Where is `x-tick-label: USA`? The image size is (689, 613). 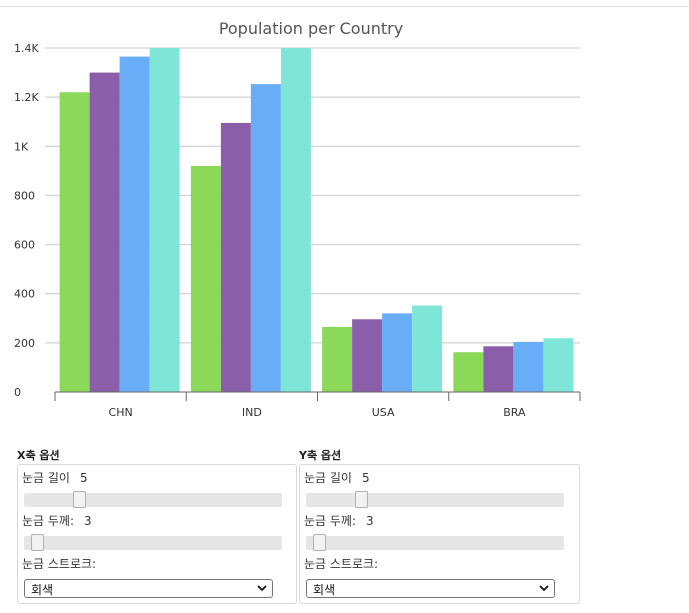
x-tick-label: USA is located at coordinates (383, 412).